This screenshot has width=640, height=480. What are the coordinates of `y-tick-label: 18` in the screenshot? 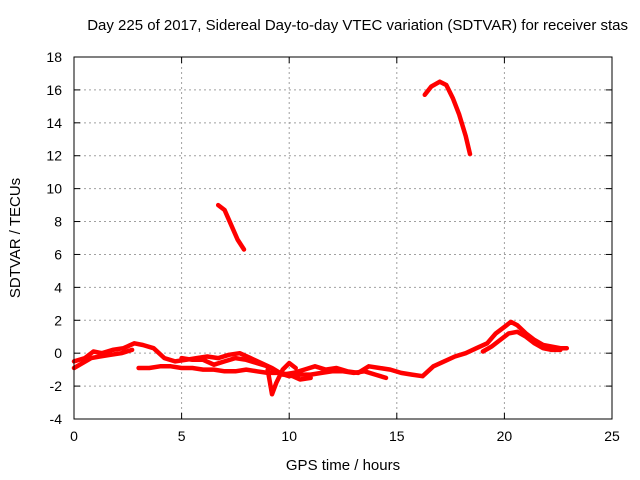 It's located at (54, 57).